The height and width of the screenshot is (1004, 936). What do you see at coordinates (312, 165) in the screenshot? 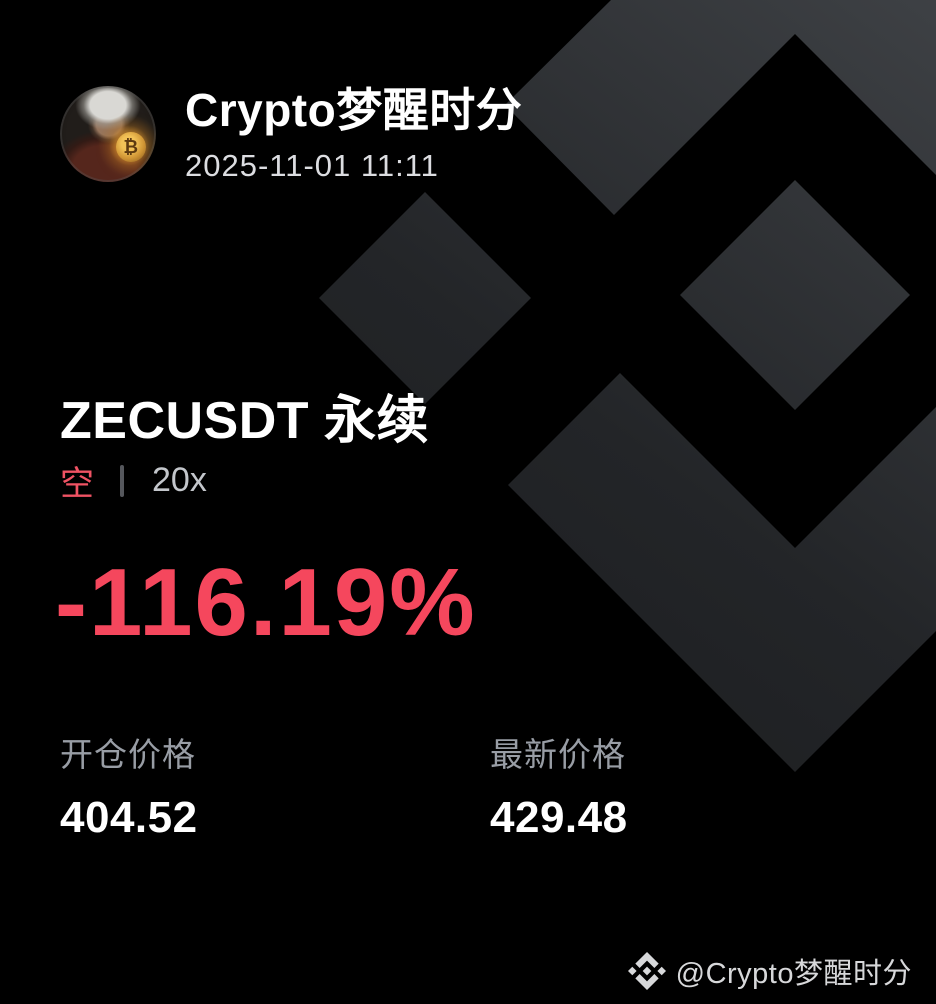
I see `timestamp: 2025-11-01 11:11` at bounding box center [312, 165].